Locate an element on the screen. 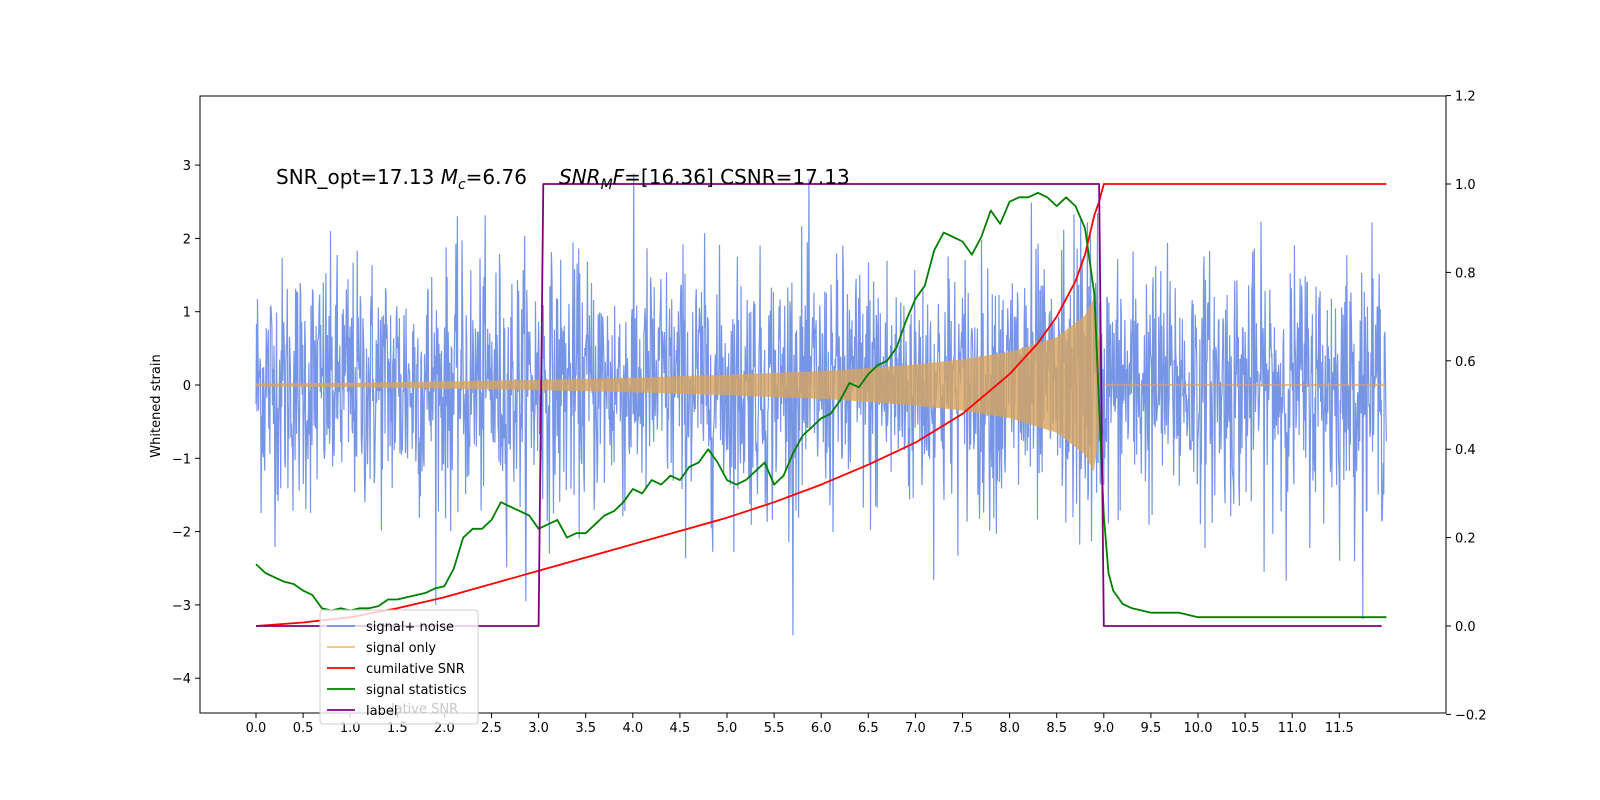 Image resolution: width=1600 pixels, height=800 pixels. x-tick-label: 2.5 is located at coordinates (491, 728).